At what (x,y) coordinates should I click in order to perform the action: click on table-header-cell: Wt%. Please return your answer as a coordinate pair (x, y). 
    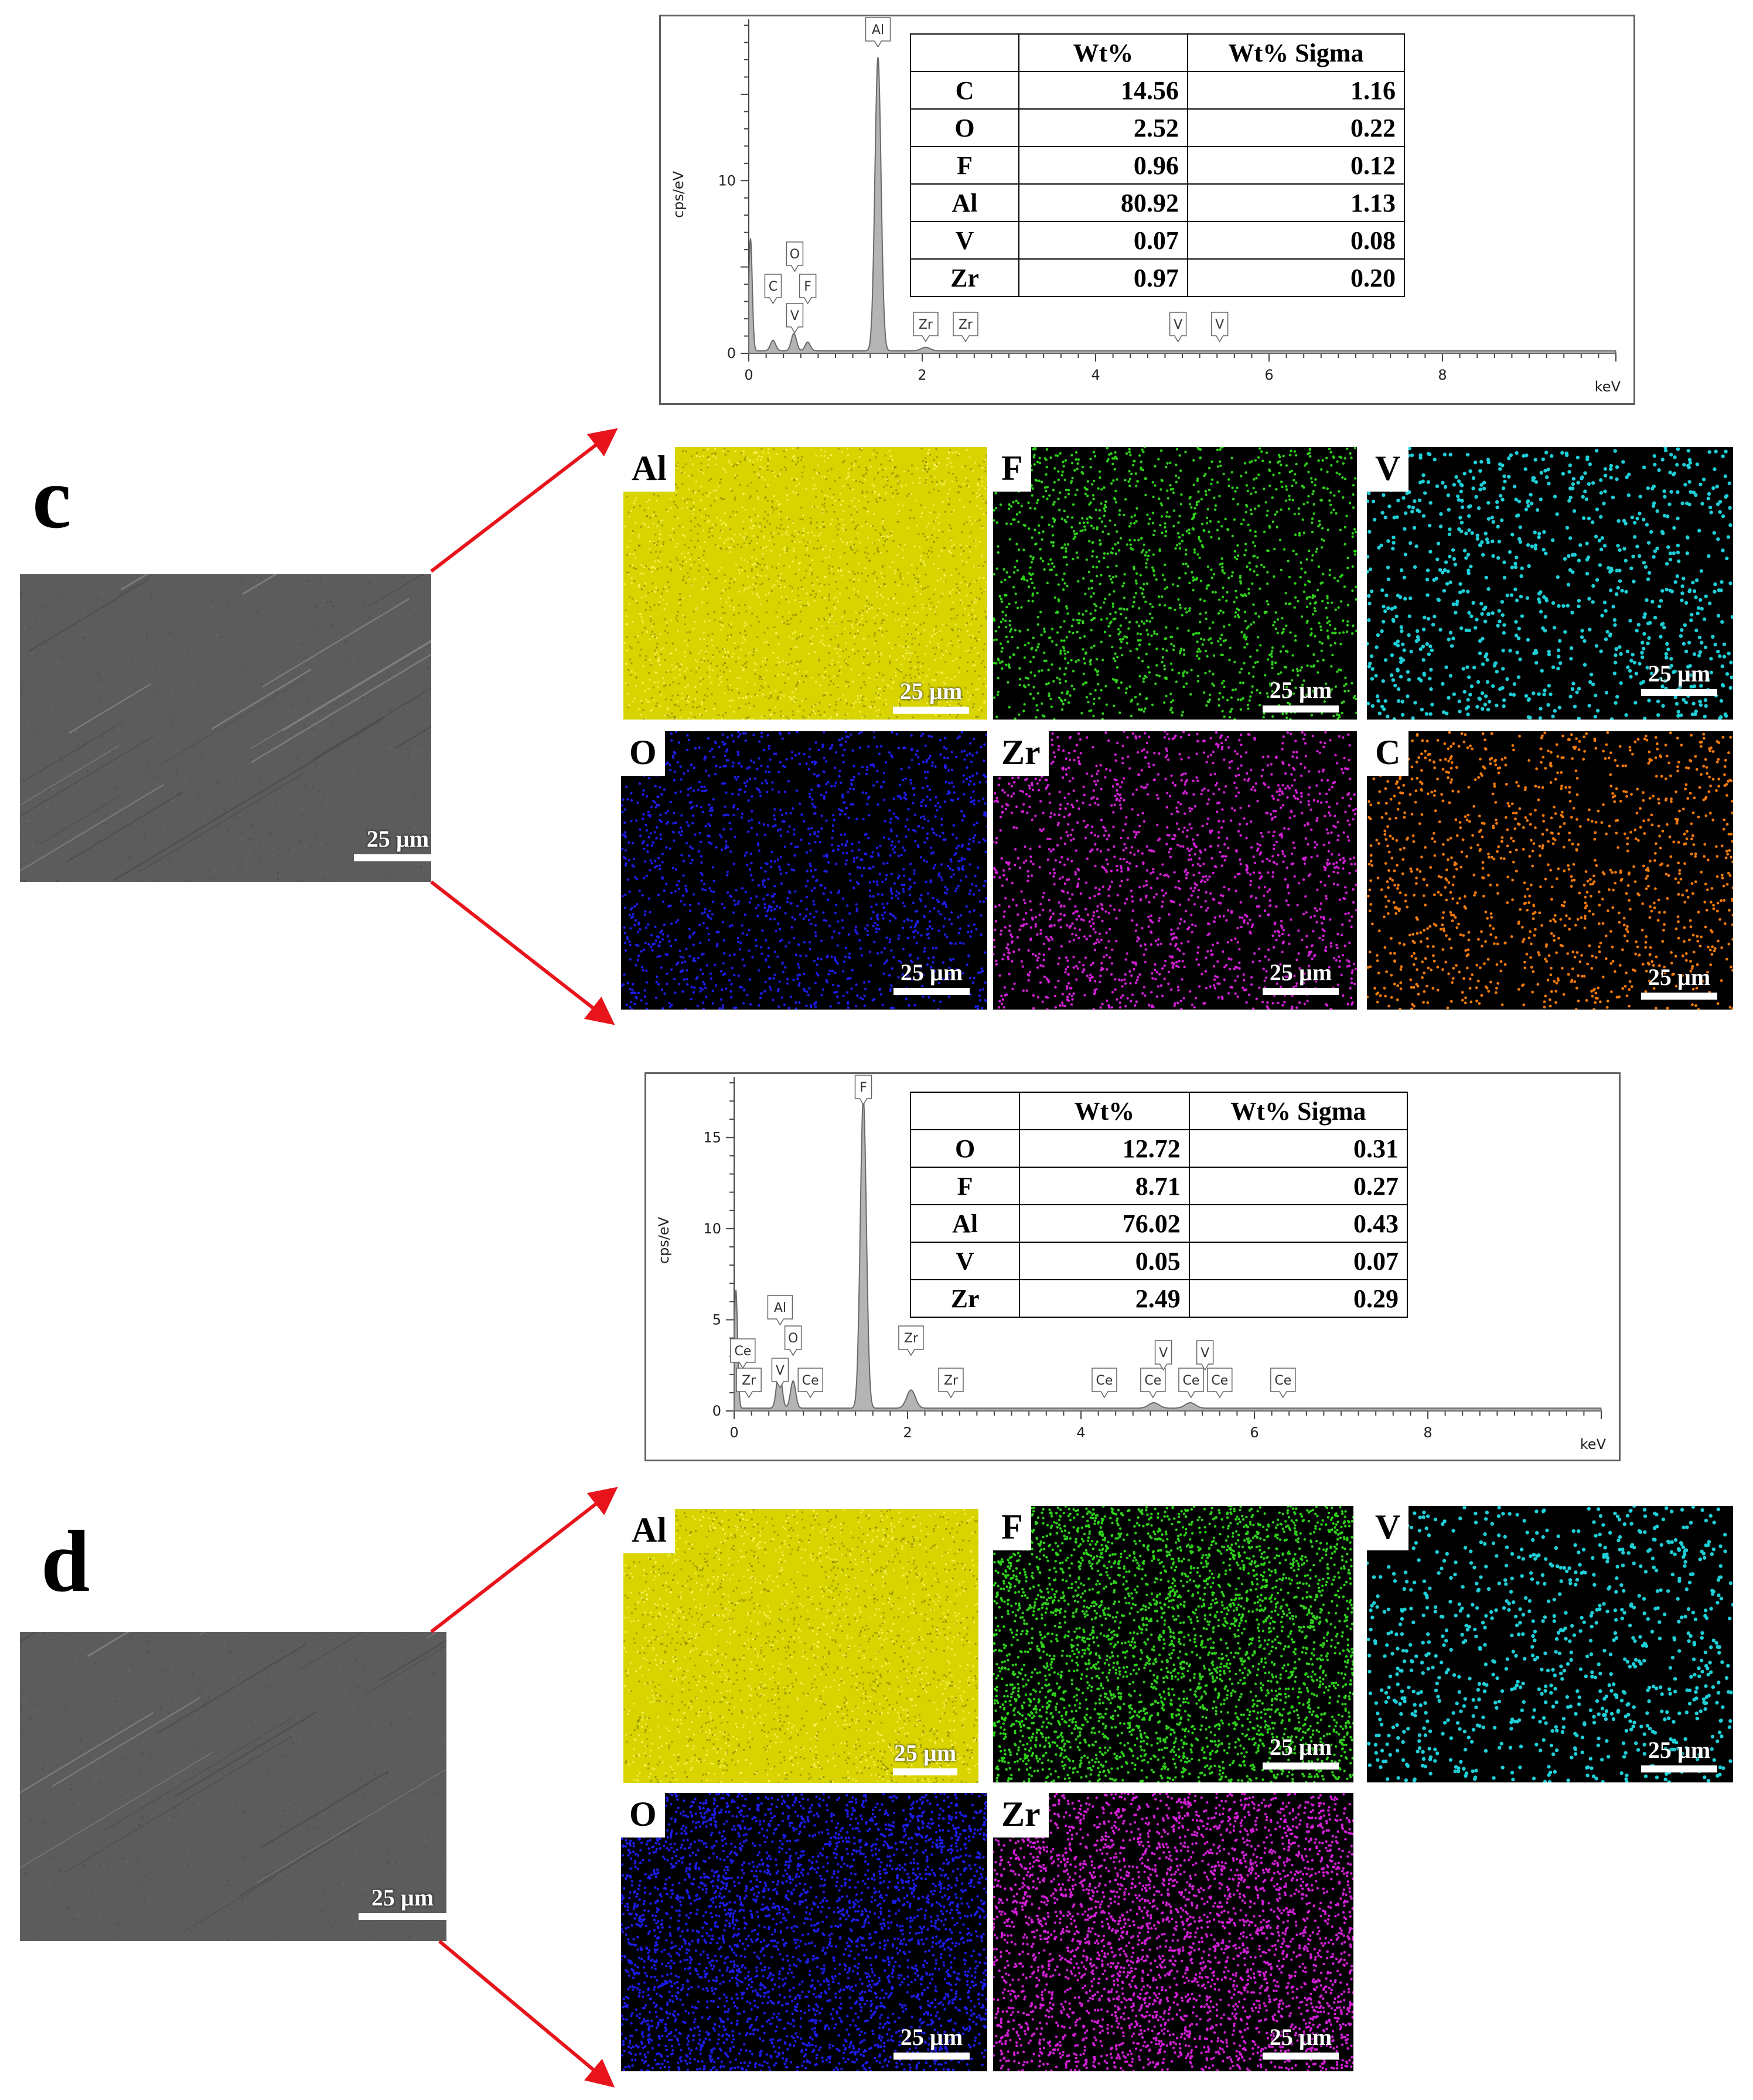
    Looking at the image, I should click on (1103, 53).